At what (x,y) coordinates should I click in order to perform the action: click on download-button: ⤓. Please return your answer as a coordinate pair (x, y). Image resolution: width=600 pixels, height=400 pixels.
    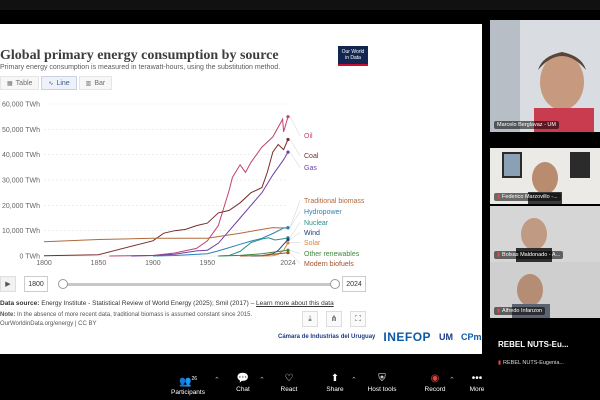
    Looking at the image, I should click on (310, 319).